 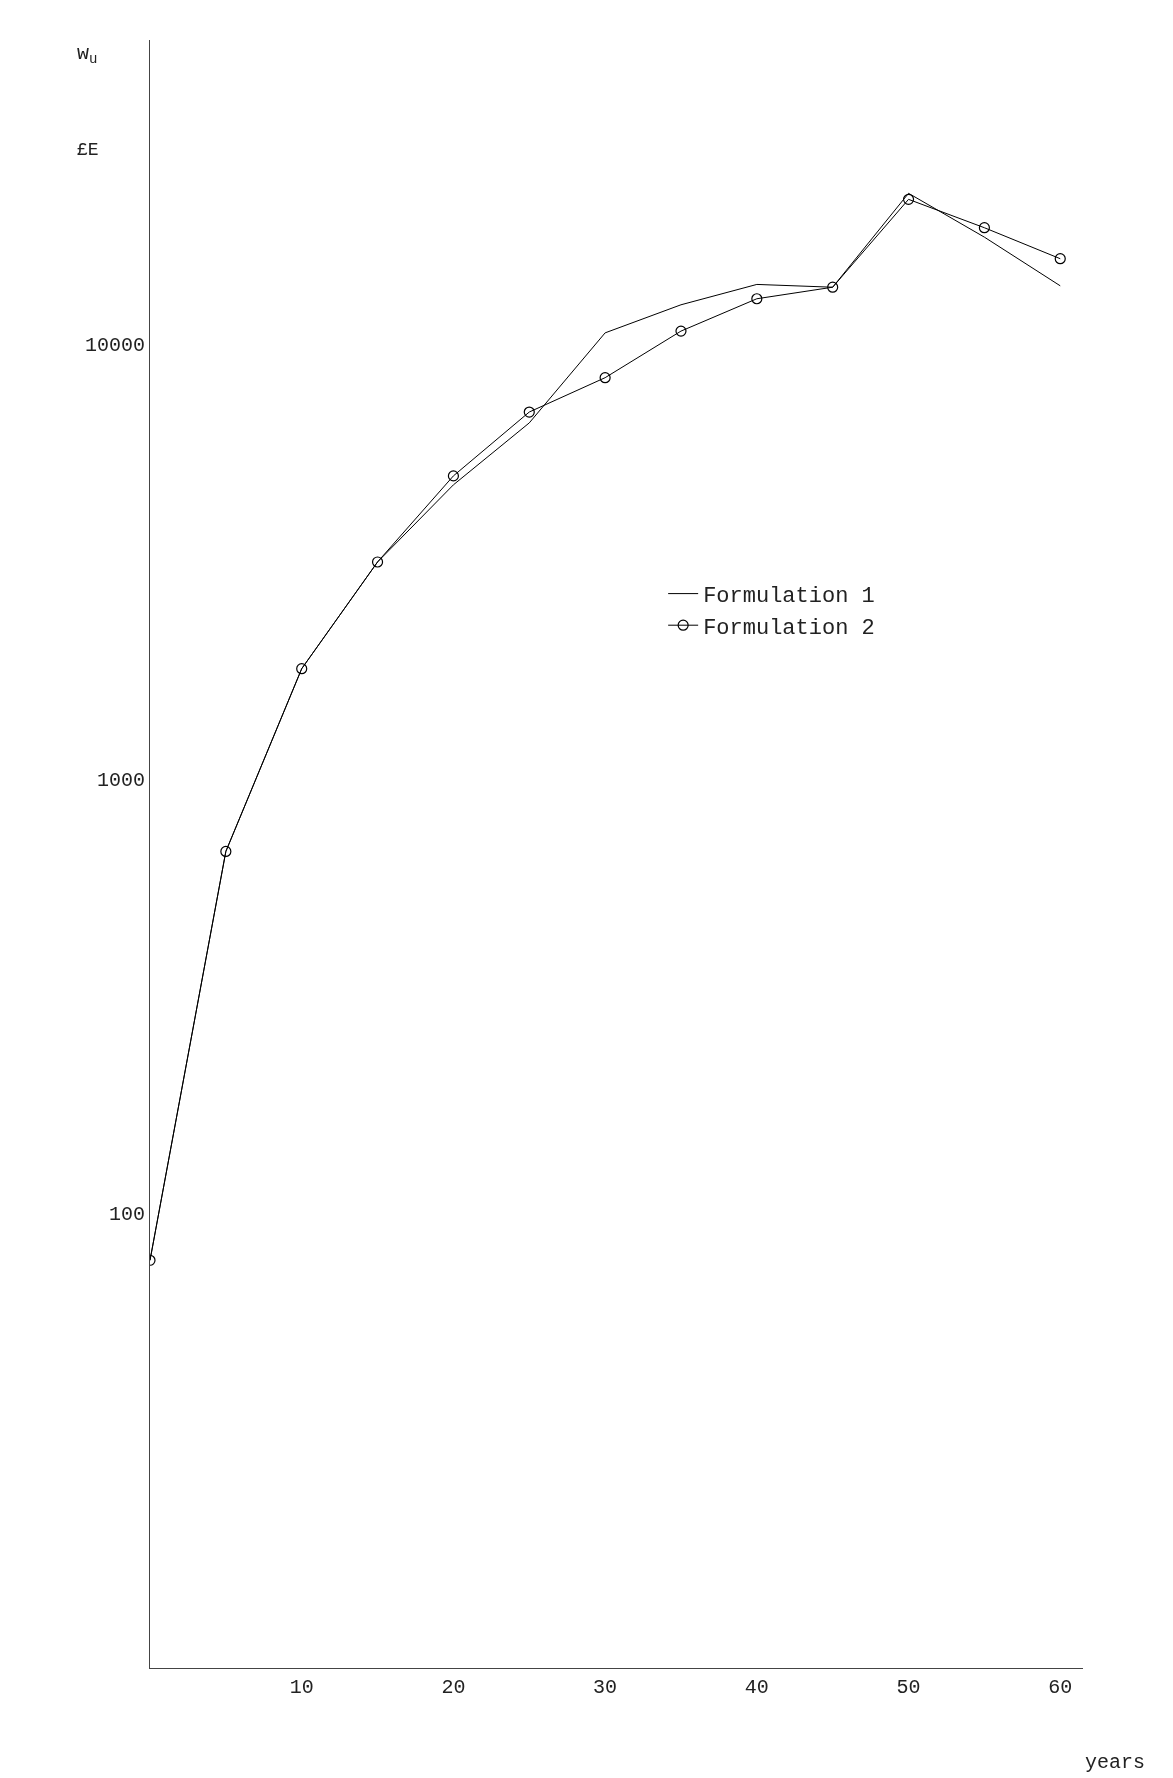 I want to click on x-tick-label: 30, so click(x=605, y=1687).